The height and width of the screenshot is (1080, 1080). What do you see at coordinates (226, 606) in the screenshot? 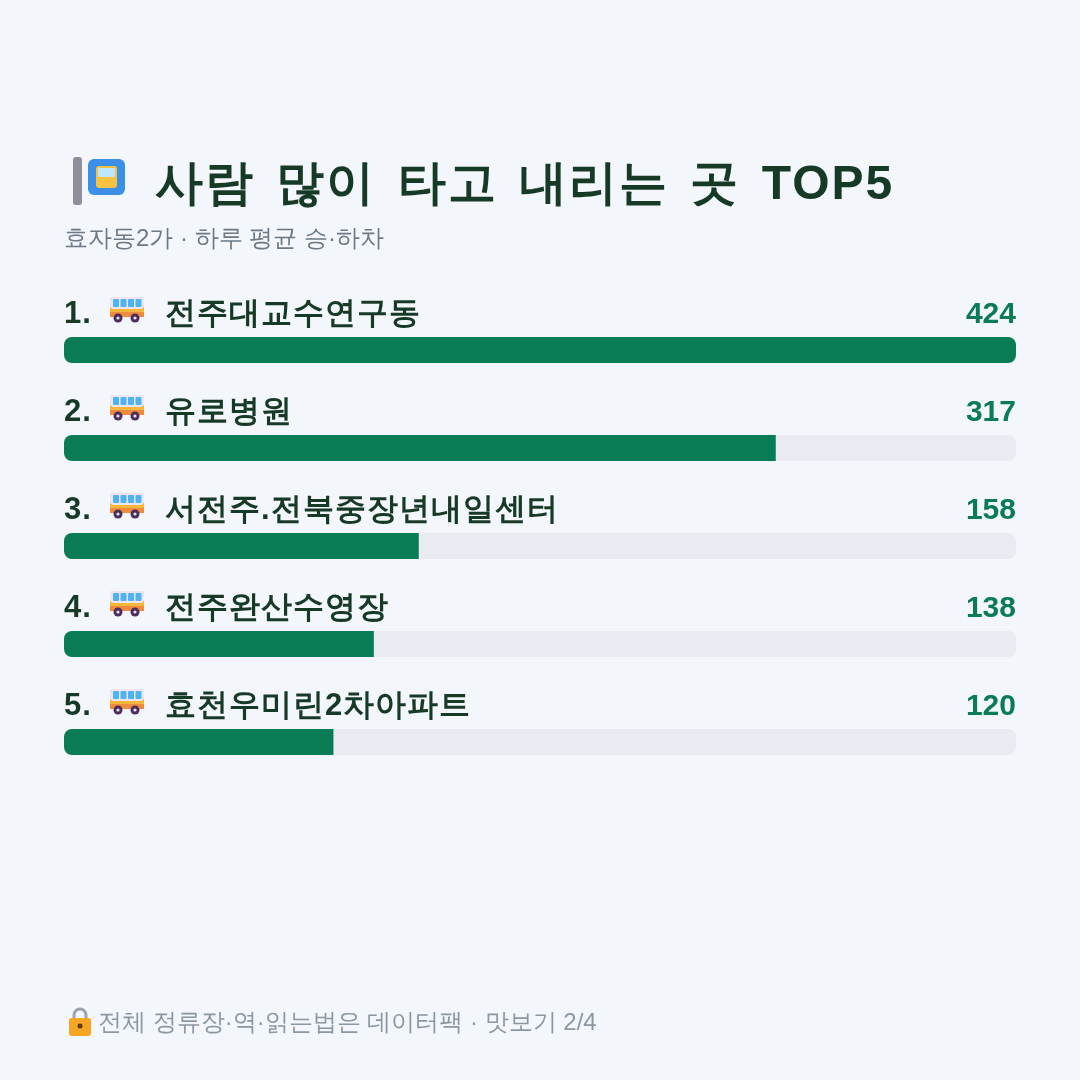
I see `category-label: 4. 전주완산수영장` at bounding box center [226, 606].